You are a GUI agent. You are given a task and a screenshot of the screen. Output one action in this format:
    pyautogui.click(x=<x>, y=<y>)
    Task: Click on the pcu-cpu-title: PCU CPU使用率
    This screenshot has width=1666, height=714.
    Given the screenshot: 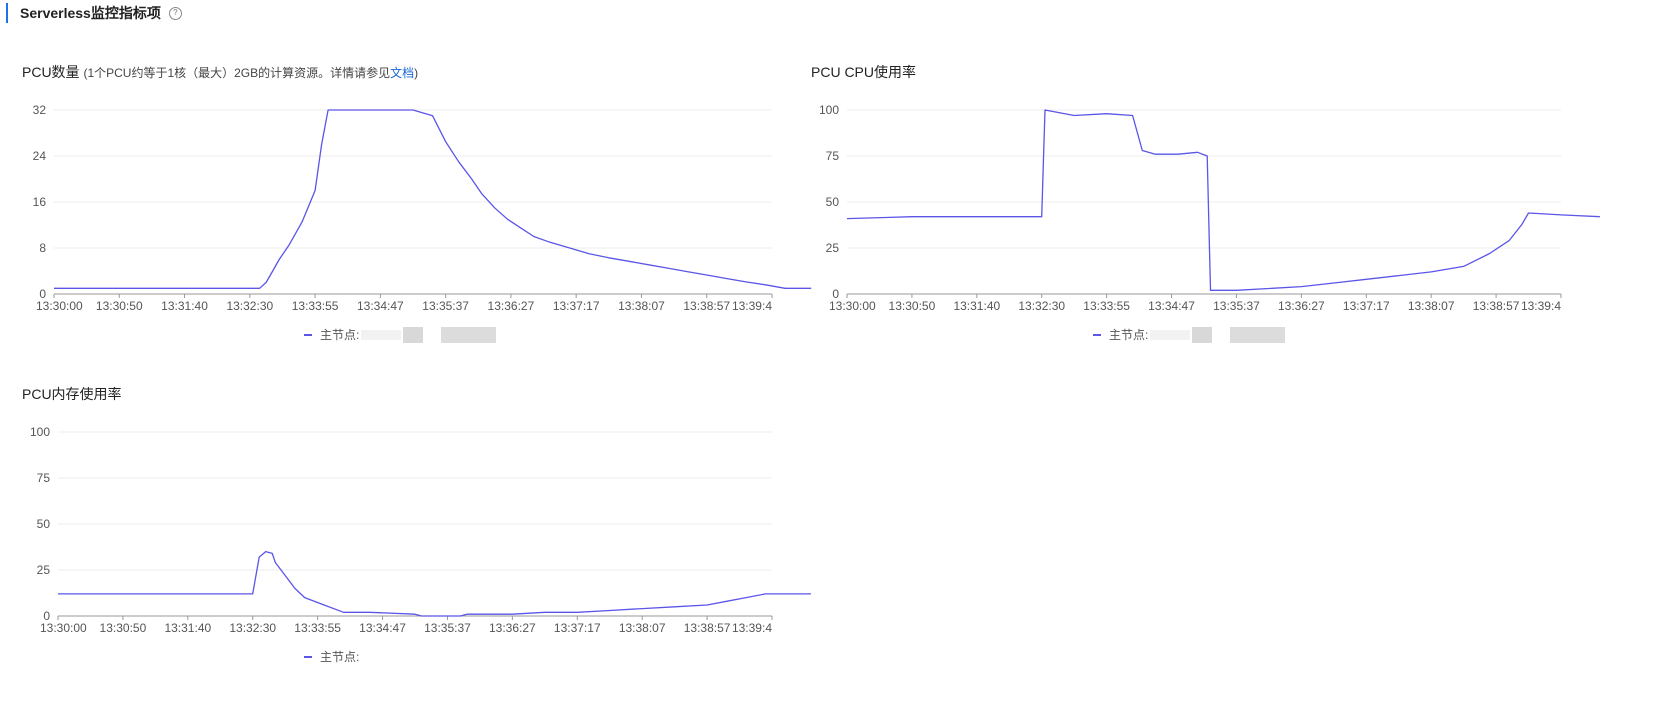 What is the action you would take?
    pyautogui.click(x=864, y=72)
    